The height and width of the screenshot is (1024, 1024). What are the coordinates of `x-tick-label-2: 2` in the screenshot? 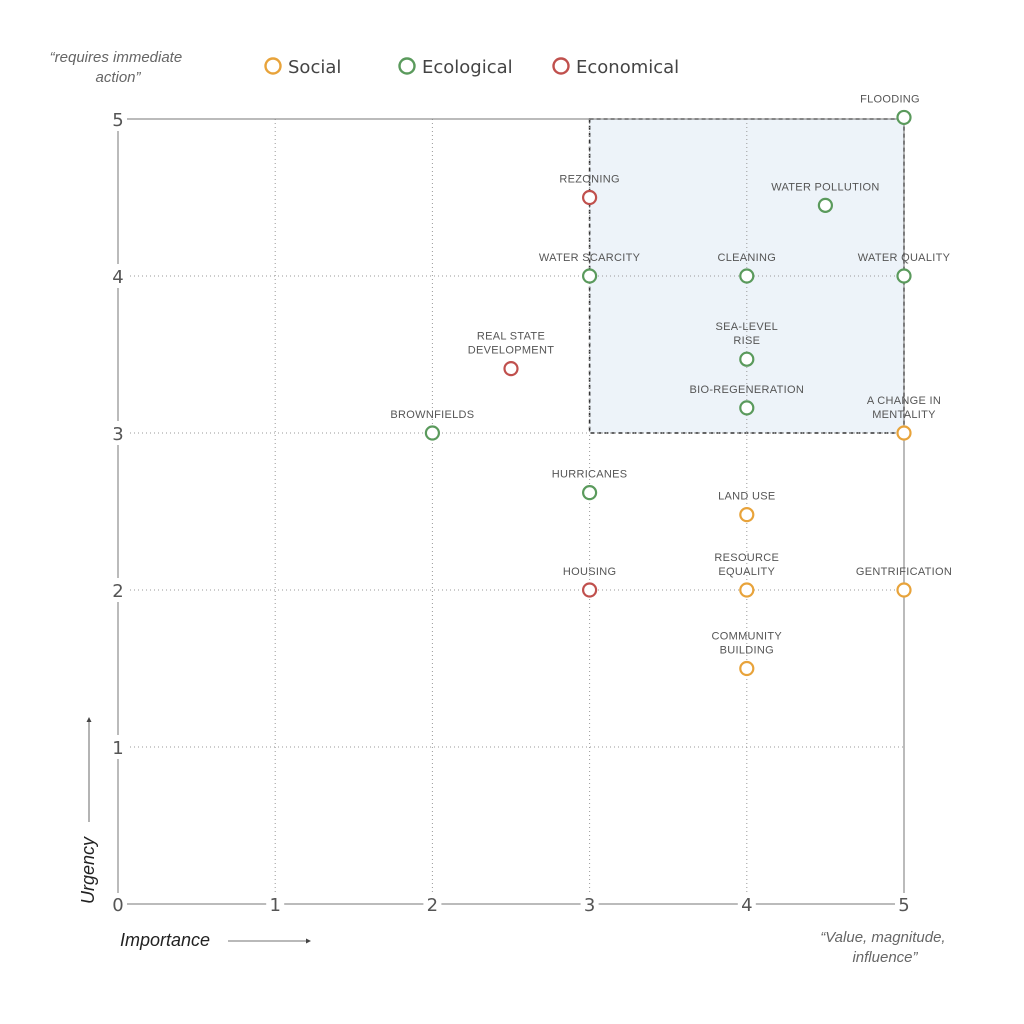 It's located at (432, 905).